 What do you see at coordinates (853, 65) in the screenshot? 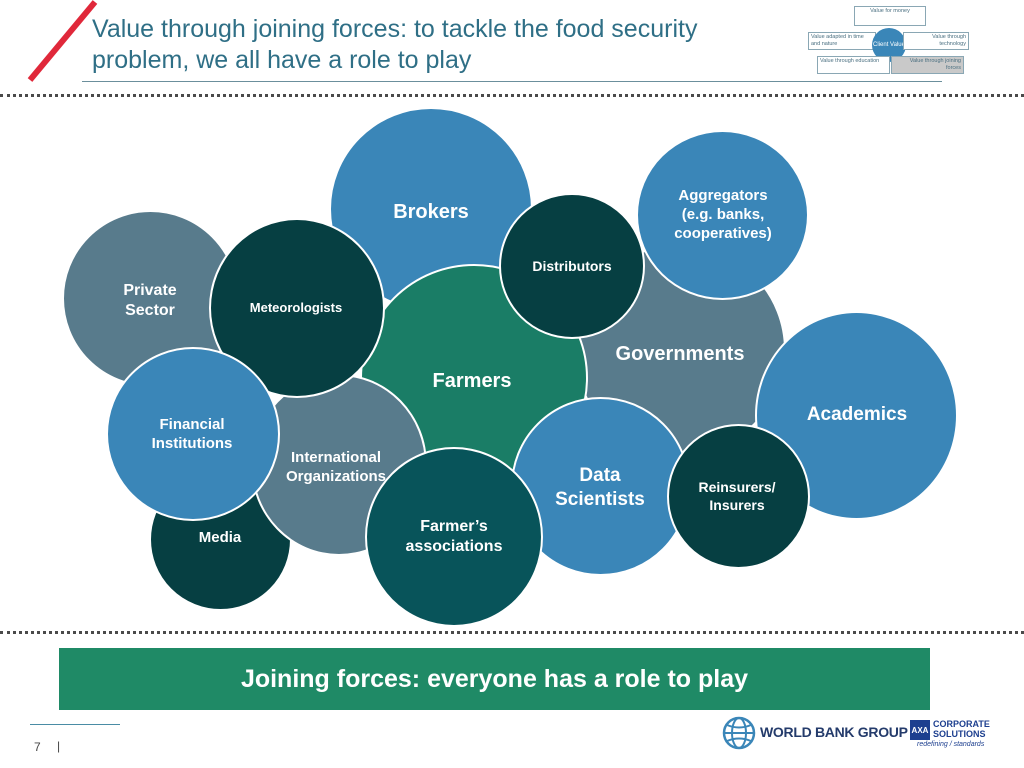
I see `mini-value-education: Value through education` at bounding box center [853, 65].